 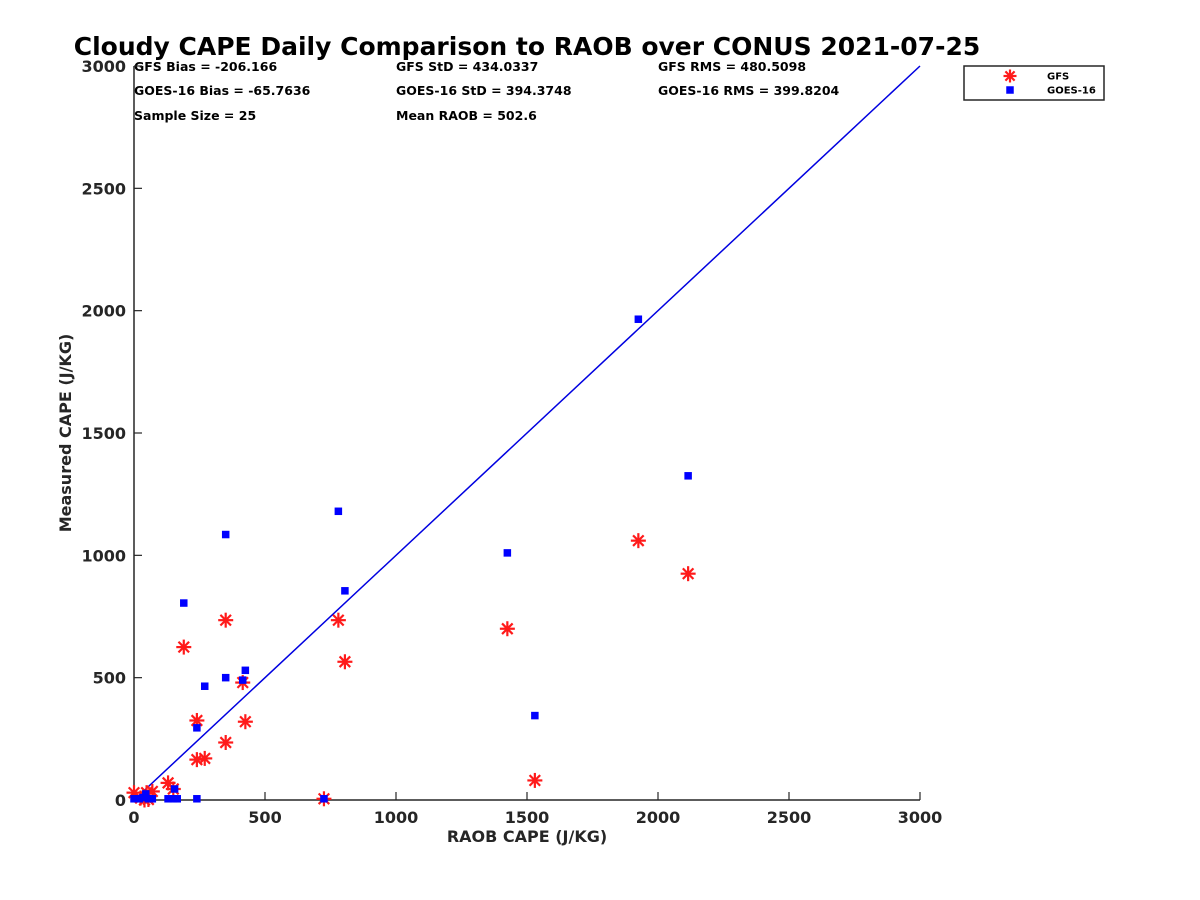 What do you see at coordinates (133, 817) in the screenshot?
I see `x-tick-label: 0` at bounding box center [133, 817].